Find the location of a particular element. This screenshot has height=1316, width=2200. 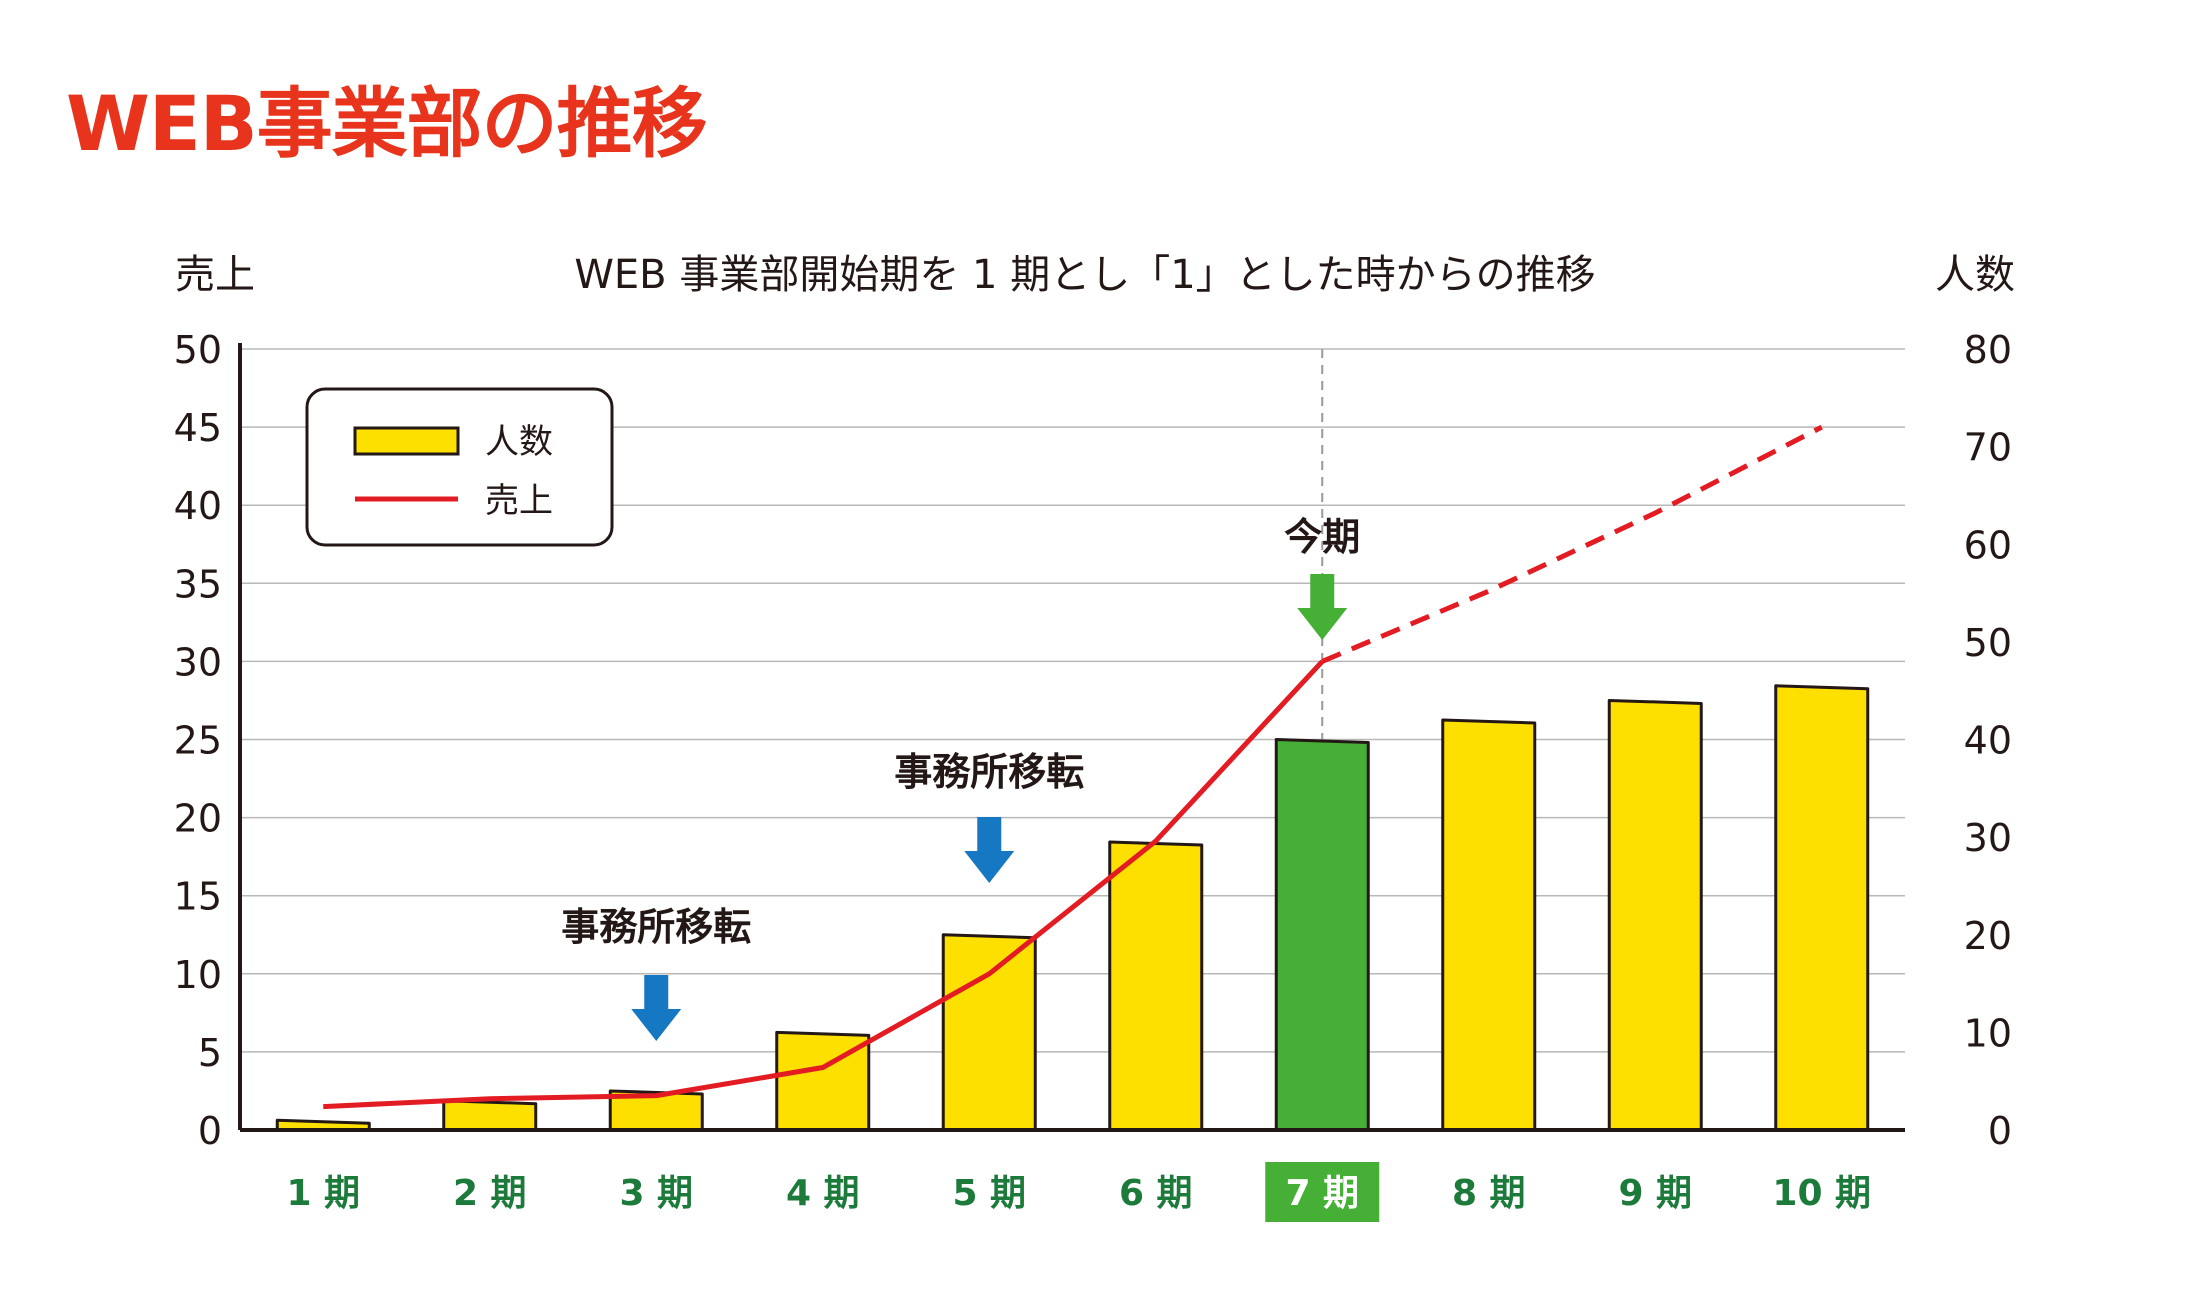

y-right-tick-label: 20 is located at coordinates (1988, 936).